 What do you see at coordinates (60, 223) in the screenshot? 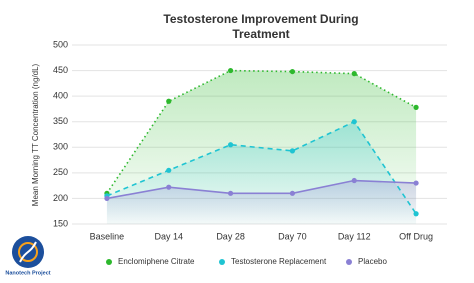
I see `y-tick-label: 150` at bounding box center [60, 223].